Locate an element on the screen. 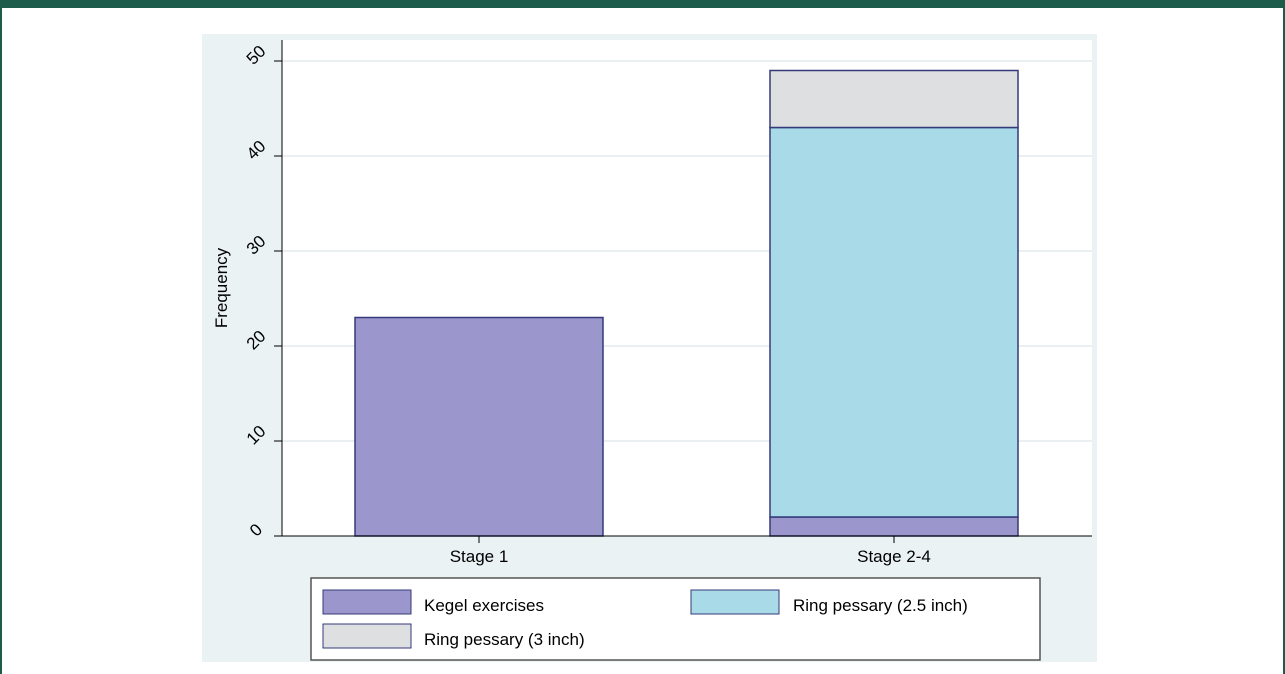  header-band is located at coordinates (643, 4).